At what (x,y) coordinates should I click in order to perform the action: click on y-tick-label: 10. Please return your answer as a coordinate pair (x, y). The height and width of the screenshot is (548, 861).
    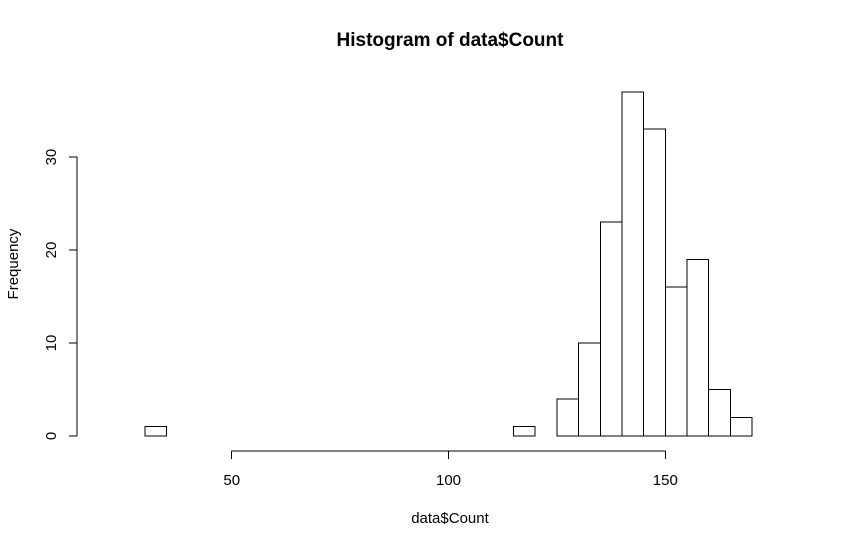
    Looking at the image, I should click on (51, 343).